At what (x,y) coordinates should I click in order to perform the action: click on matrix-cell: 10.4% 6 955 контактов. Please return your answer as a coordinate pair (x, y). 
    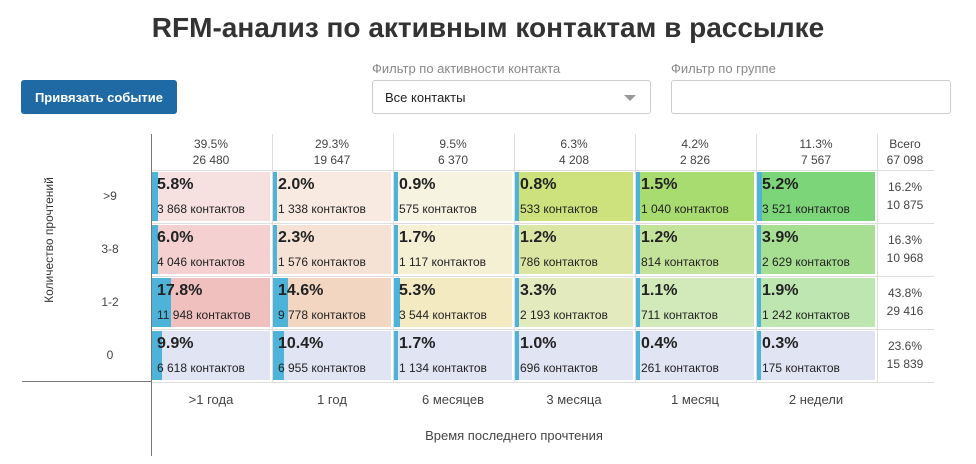
    Looking at the image, I should click on (332, 355).